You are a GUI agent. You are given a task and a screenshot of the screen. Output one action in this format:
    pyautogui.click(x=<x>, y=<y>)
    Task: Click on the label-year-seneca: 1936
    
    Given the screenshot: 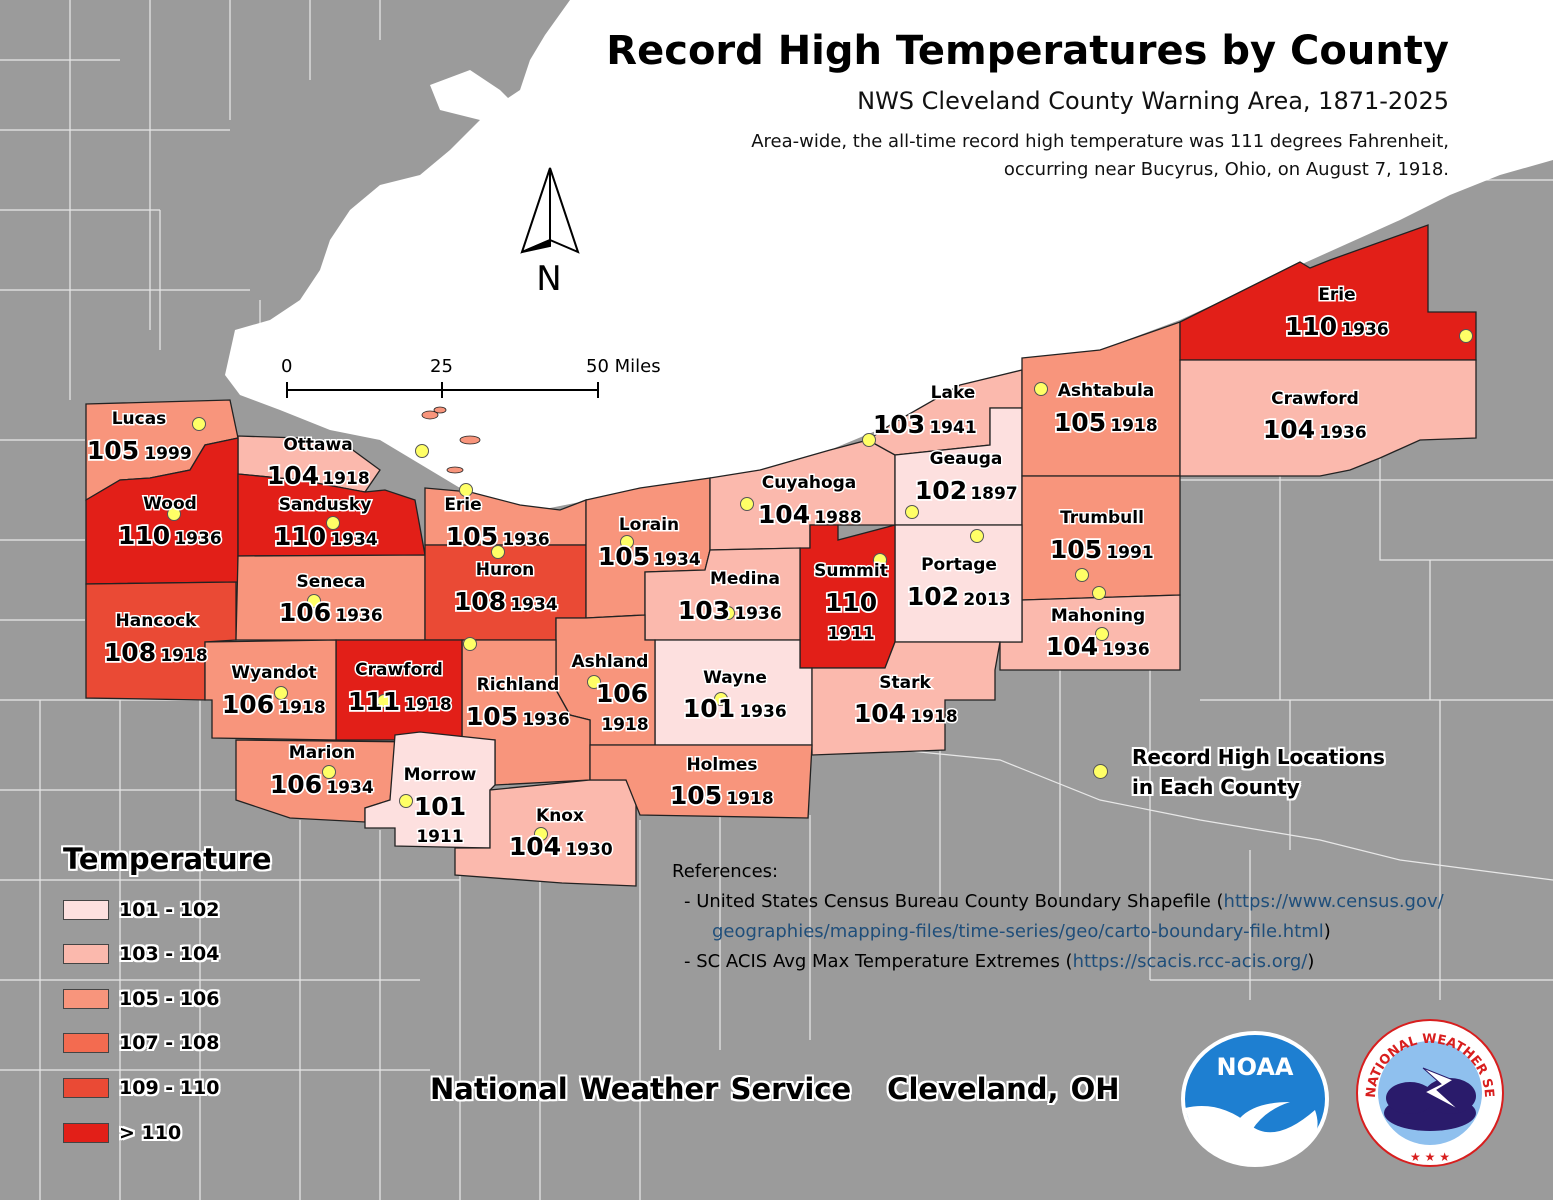 What is the action you would take?
    pyautogui.click(x=358, y=616)
    